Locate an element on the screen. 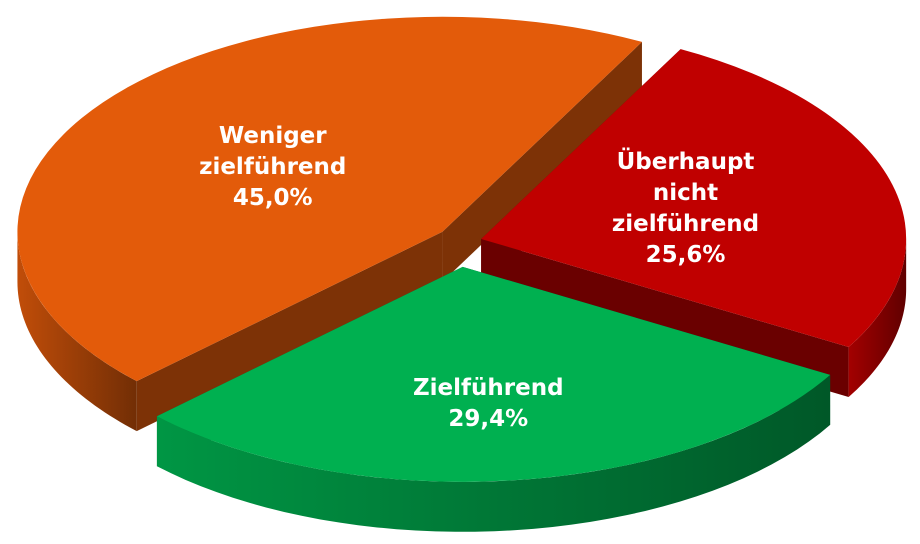 Image resolution: width=920 pixels, height=544 pixels. slice-label: Zielführend 29,4% is located at coordinates (488, 404).